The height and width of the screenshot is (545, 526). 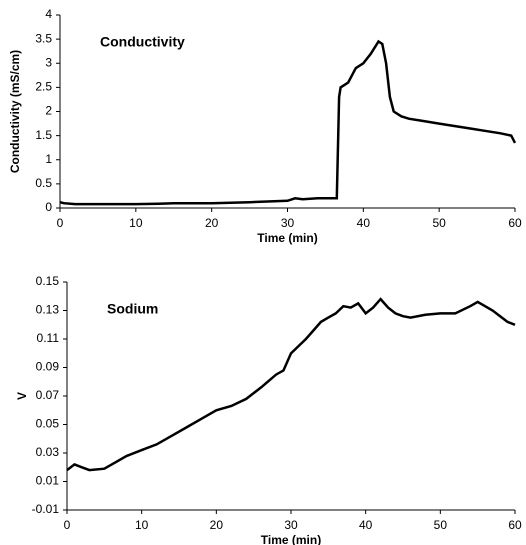 What do you see at coordinates (48, 338) in the screenshot?
I see `y-tick-label: 0.11` at bounding box center [48, 338].